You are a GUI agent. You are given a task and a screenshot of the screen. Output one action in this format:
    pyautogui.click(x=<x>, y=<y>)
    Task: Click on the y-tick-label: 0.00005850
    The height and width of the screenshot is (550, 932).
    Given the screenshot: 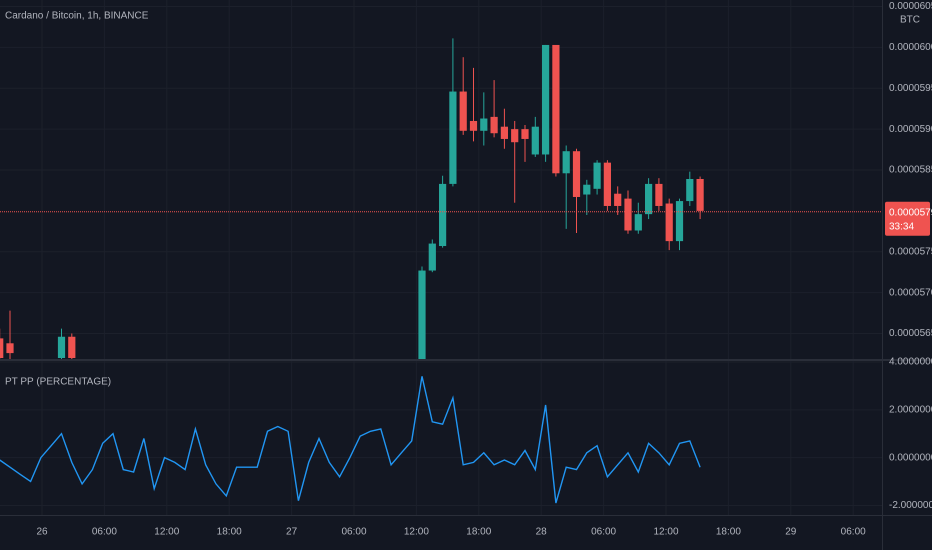 What is the action you would take?
    pyautogui.click(x=910, y=170)
    